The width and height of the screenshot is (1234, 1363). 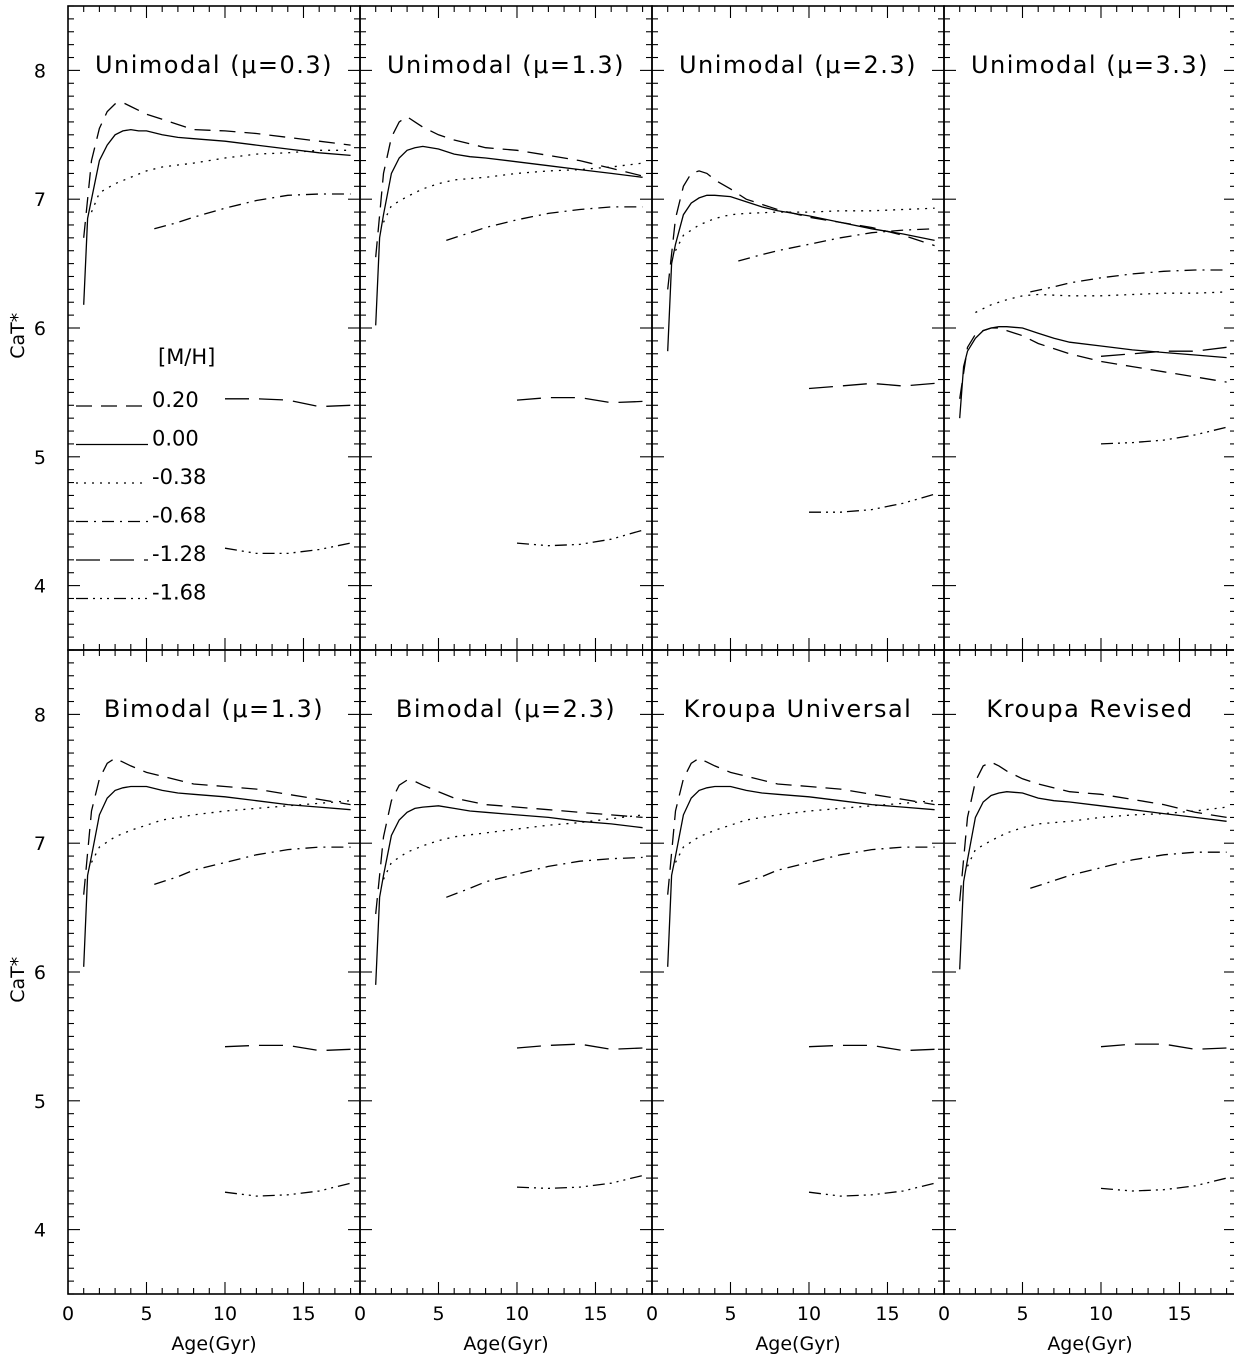 I want to click on panel-3: Unimodal (μ=2.3), so click(x=798, y=328).